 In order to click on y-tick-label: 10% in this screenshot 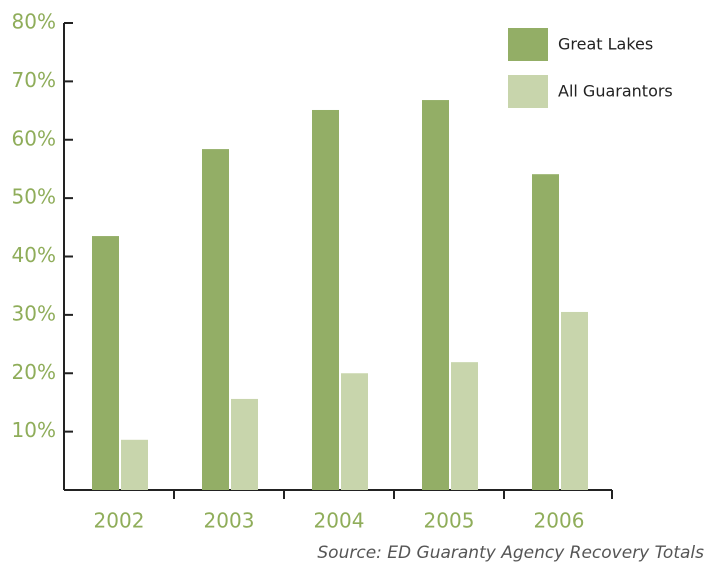, I will do `click(34, 430)`.